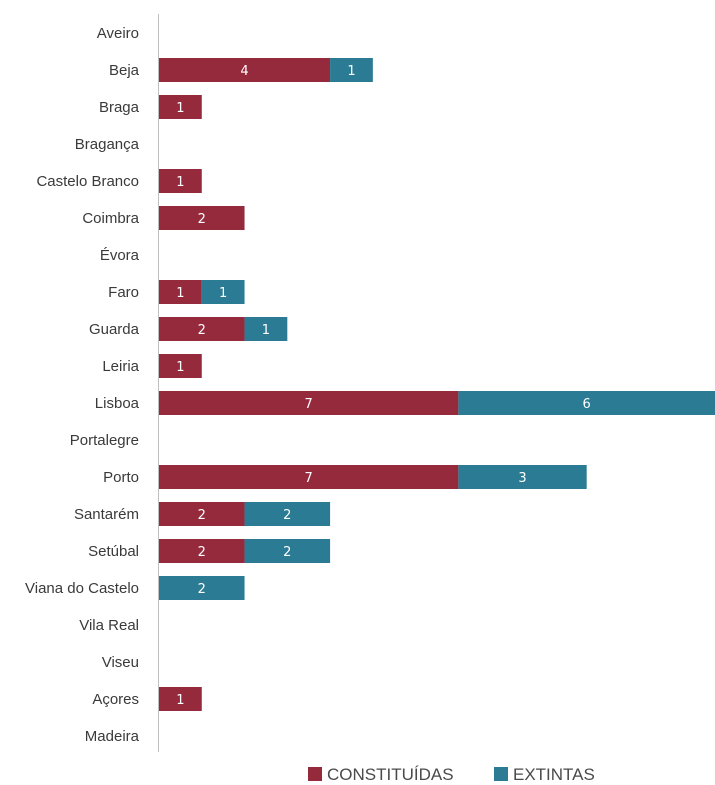  Describe the element at coordinates (117, 403) in the screenshot. I see `category-label: Lisboa` at that location.